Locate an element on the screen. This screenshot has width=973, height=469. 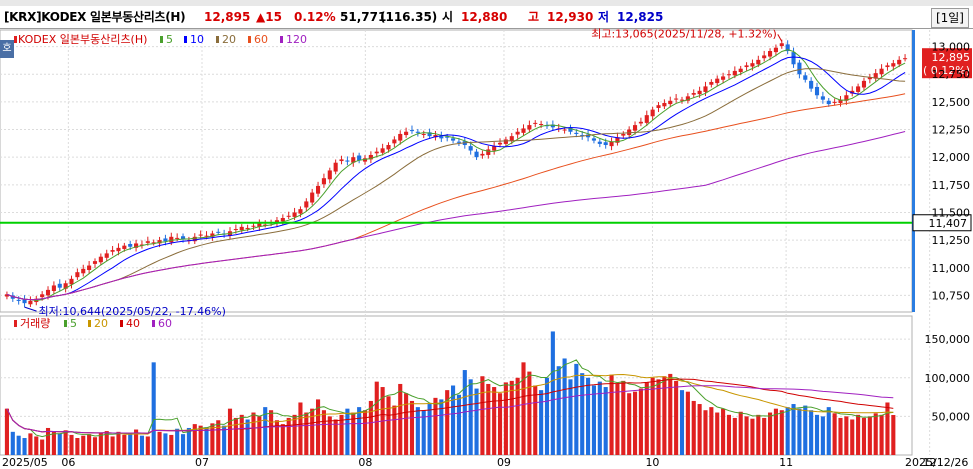
hline-label-box is located at coordinates (942, 223).